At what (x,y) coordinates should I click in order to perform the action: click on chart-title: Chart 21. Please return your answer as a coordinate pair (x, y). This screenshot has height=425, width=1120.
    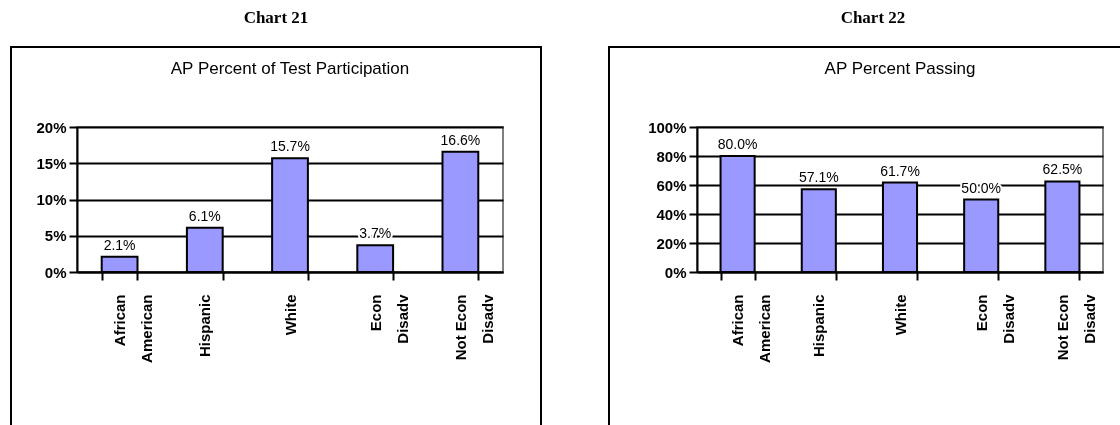
    Looking at the image, I should click on (276, 18).